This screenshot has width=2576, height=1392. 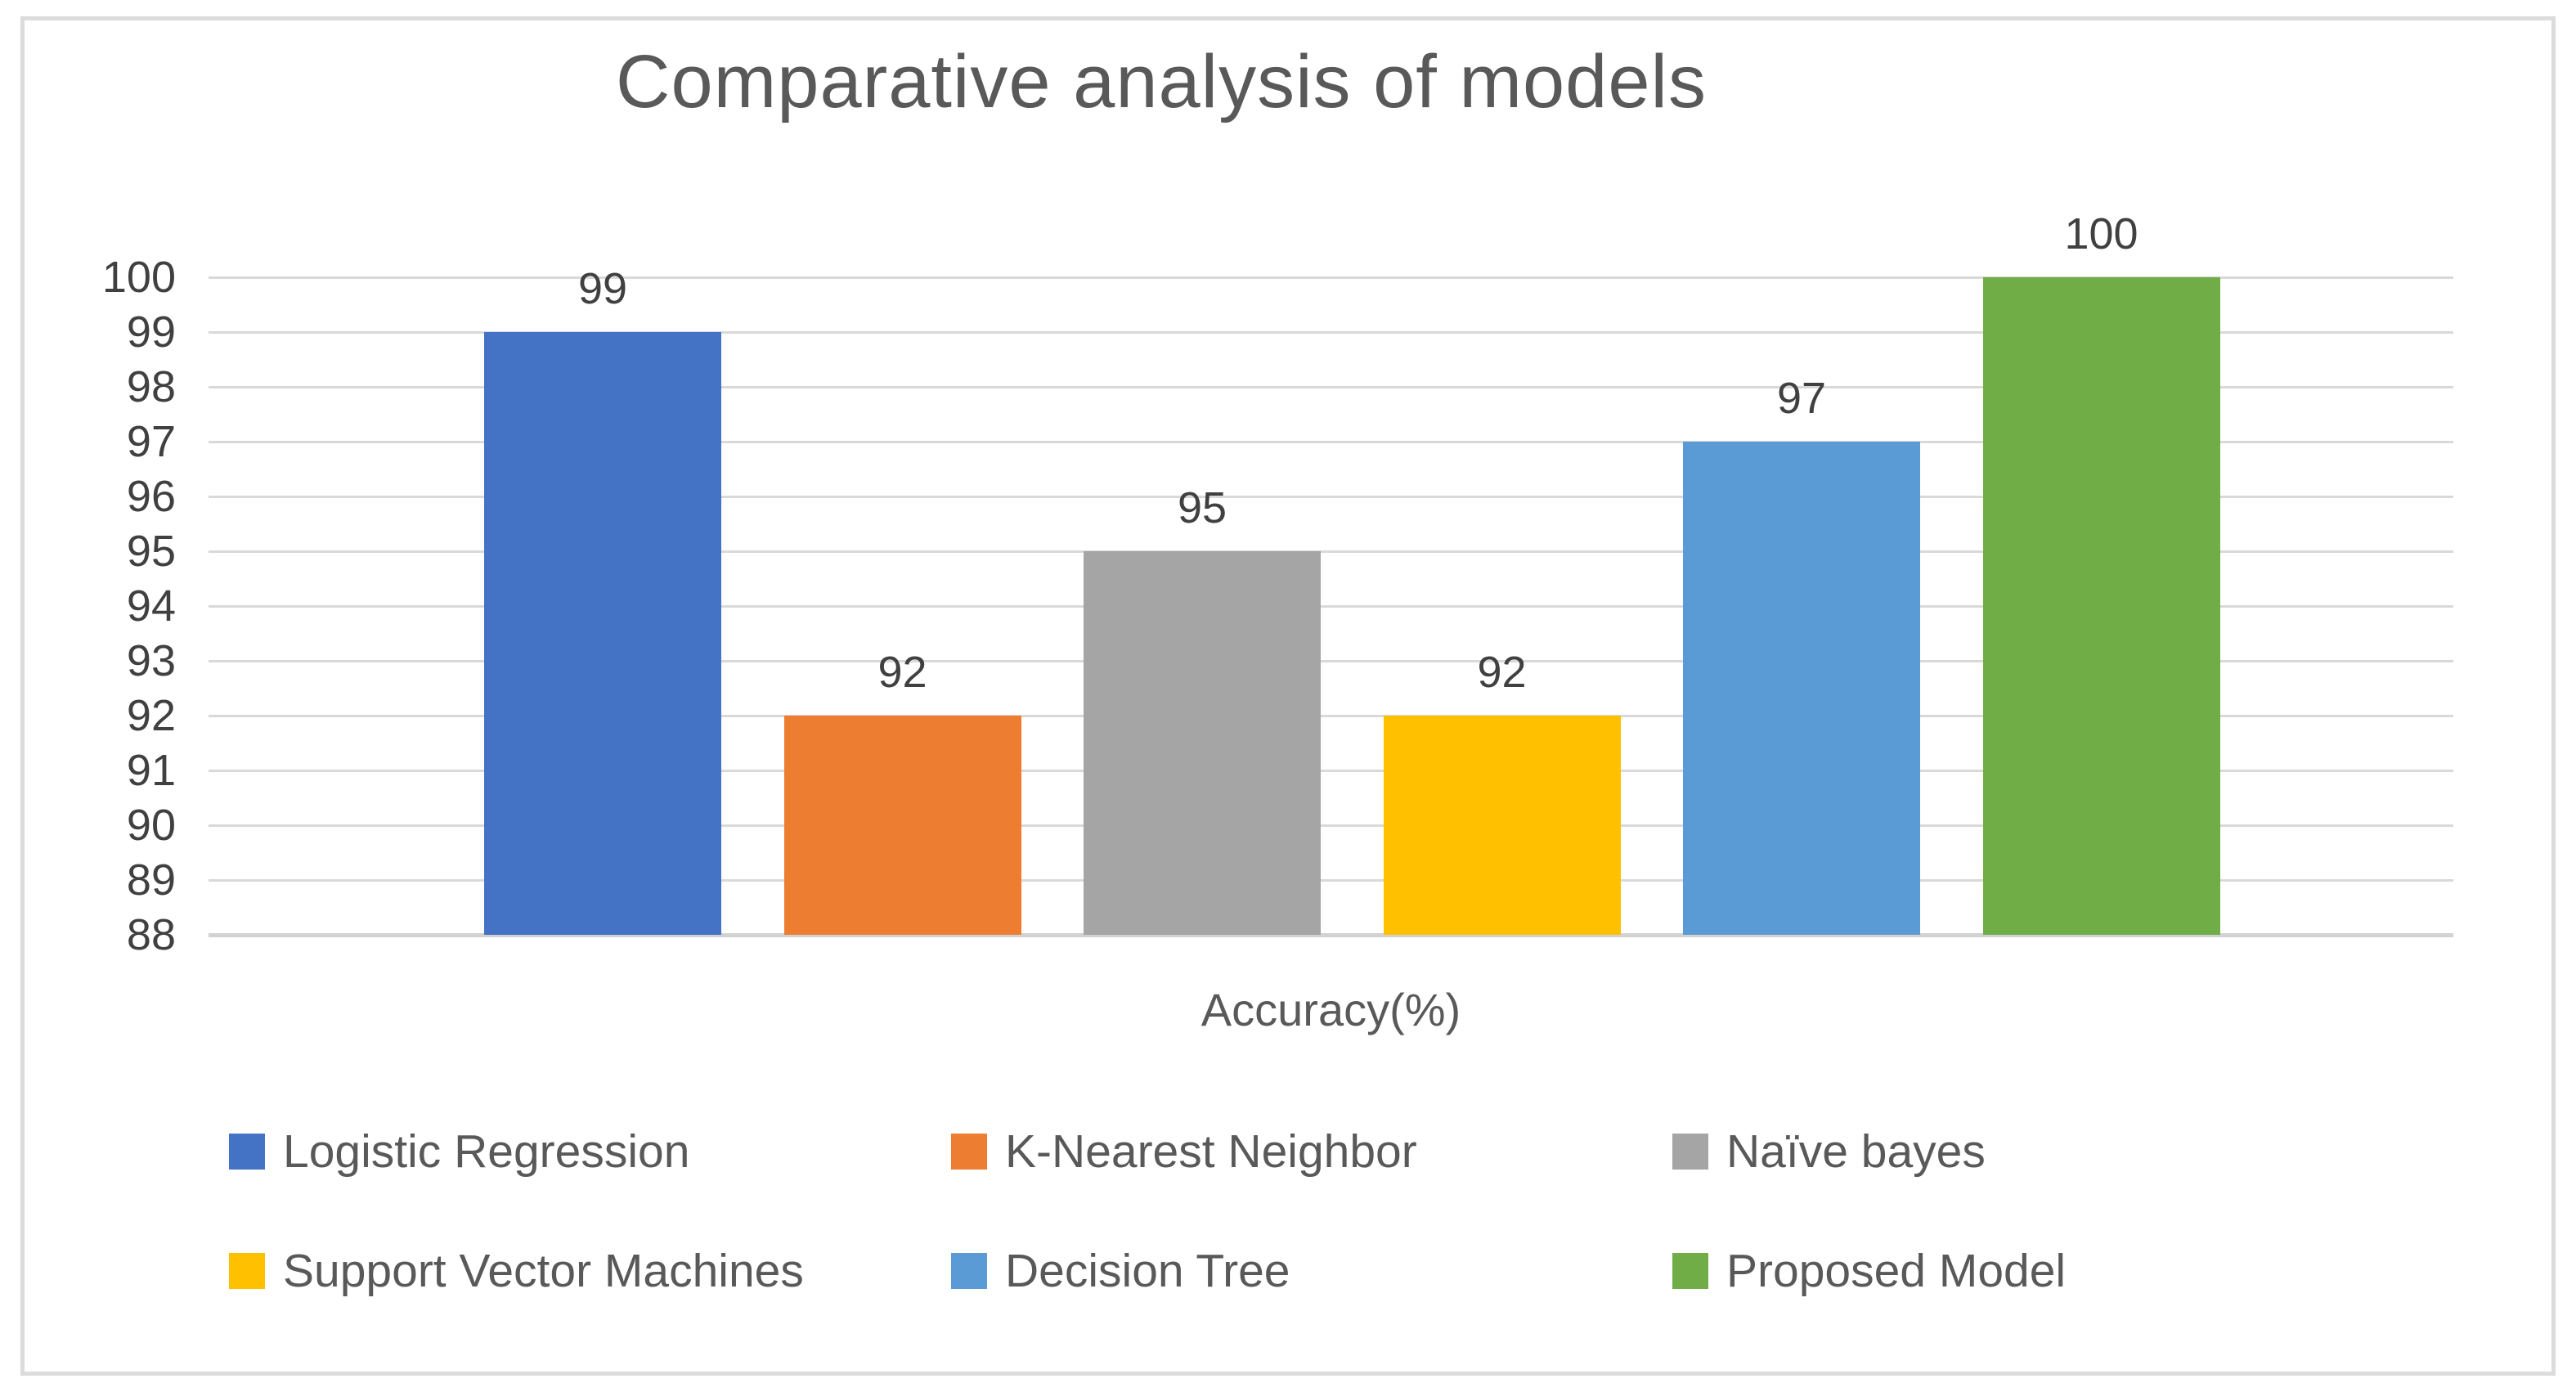 What do you see at coordinates (151, 332) in the screenshot?
I see `y-tick-label-99: 99` at bounding box center [151, 332].